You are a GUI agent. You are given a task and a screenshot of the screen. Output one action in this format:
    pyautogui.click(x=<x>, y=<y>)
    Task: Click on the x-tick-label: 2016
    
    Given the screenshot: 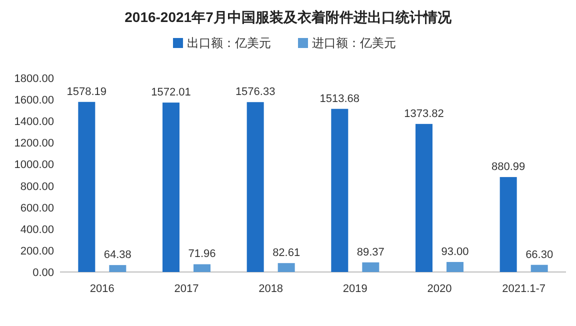 What is the action you would take?
    pyautogui.click(x=102, y=289)
    